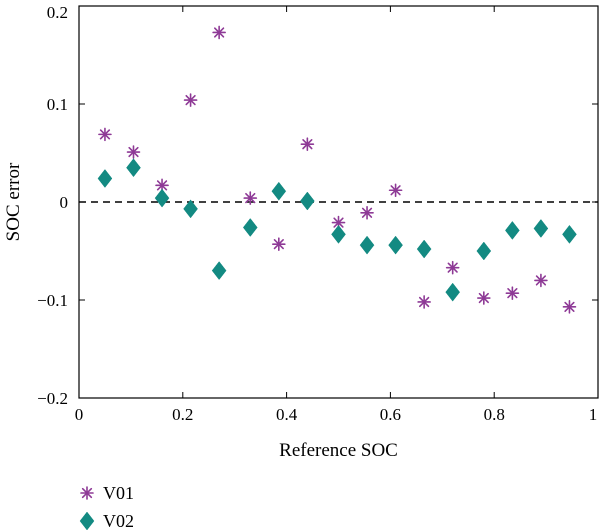 The width and height of the screenshot is (600, 531). I want to click on y-tick-label: 0.1, so click(57, 104).